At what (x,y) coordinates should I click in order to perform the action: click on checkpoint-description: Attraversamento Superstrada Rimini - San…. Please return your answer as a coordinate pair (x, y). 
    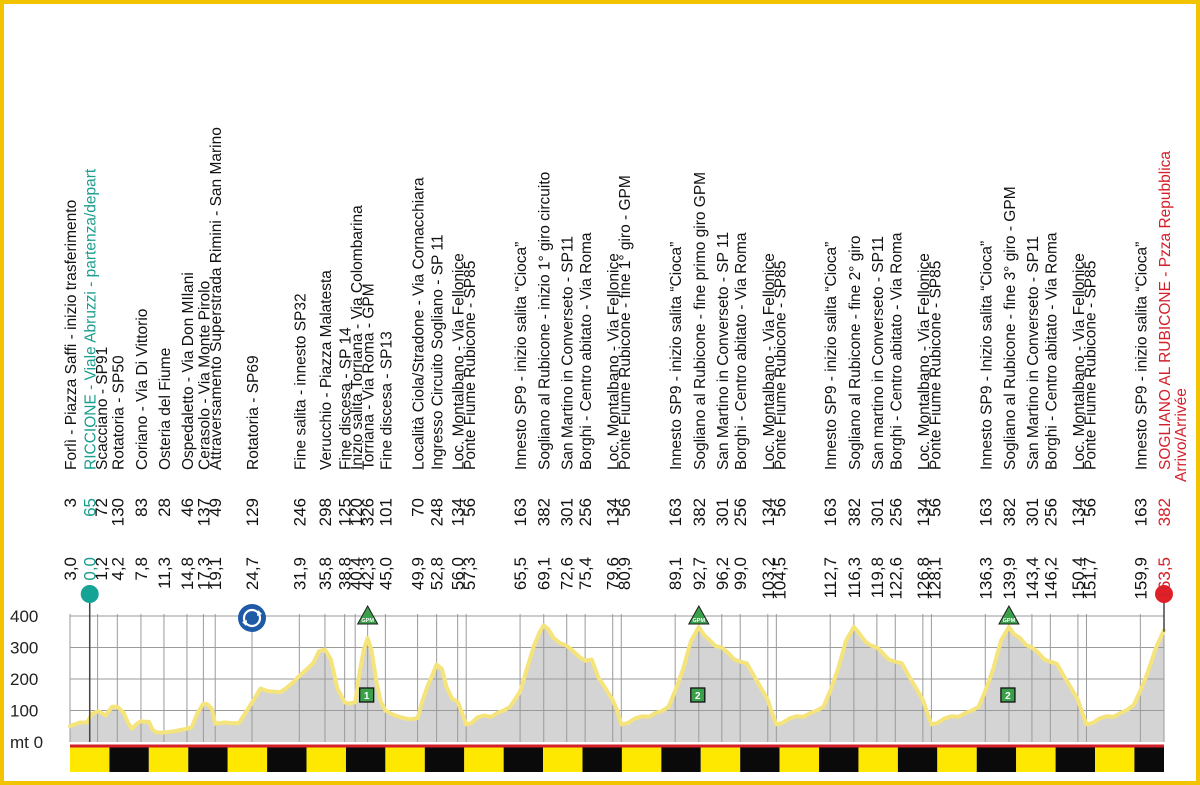
    Looking at the image, I should click on (216, 298).